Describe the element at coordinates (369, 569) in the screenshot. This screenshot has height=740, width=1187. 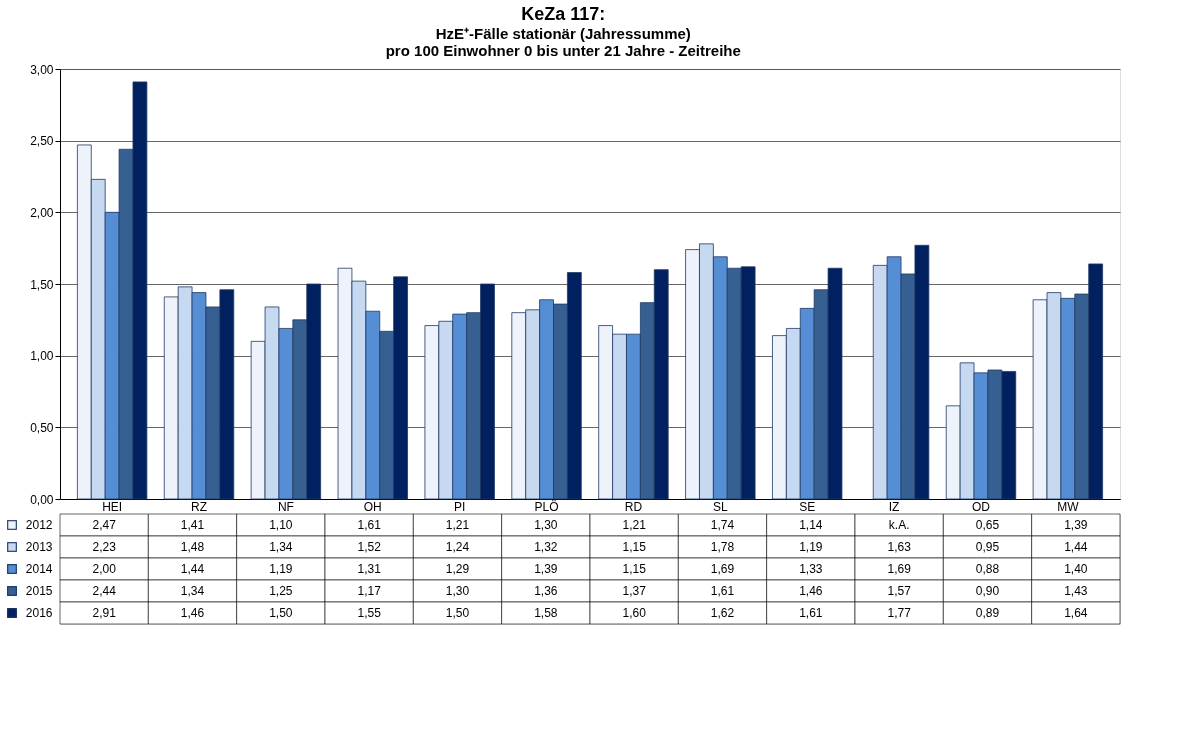
I see `data-label: 1,31` at that location.